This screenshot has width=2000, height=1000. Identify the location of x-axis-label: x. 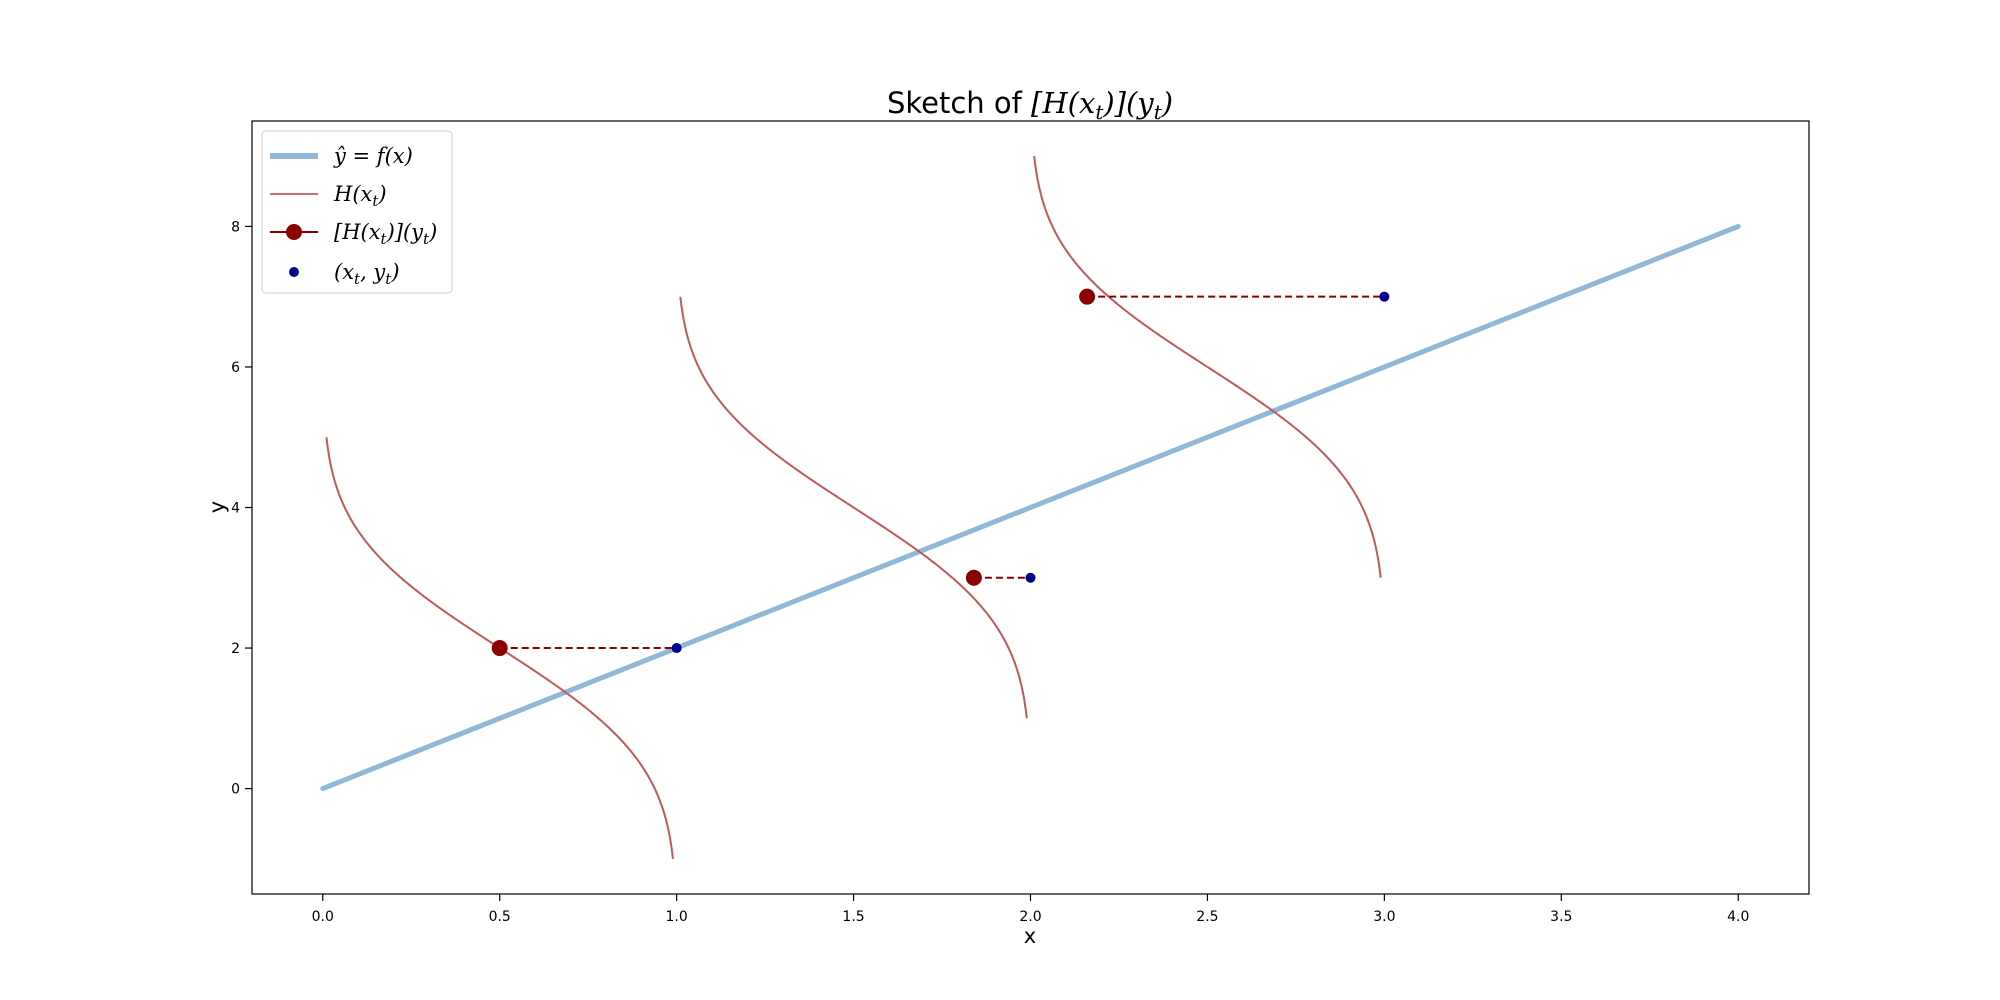
(1030, 936).